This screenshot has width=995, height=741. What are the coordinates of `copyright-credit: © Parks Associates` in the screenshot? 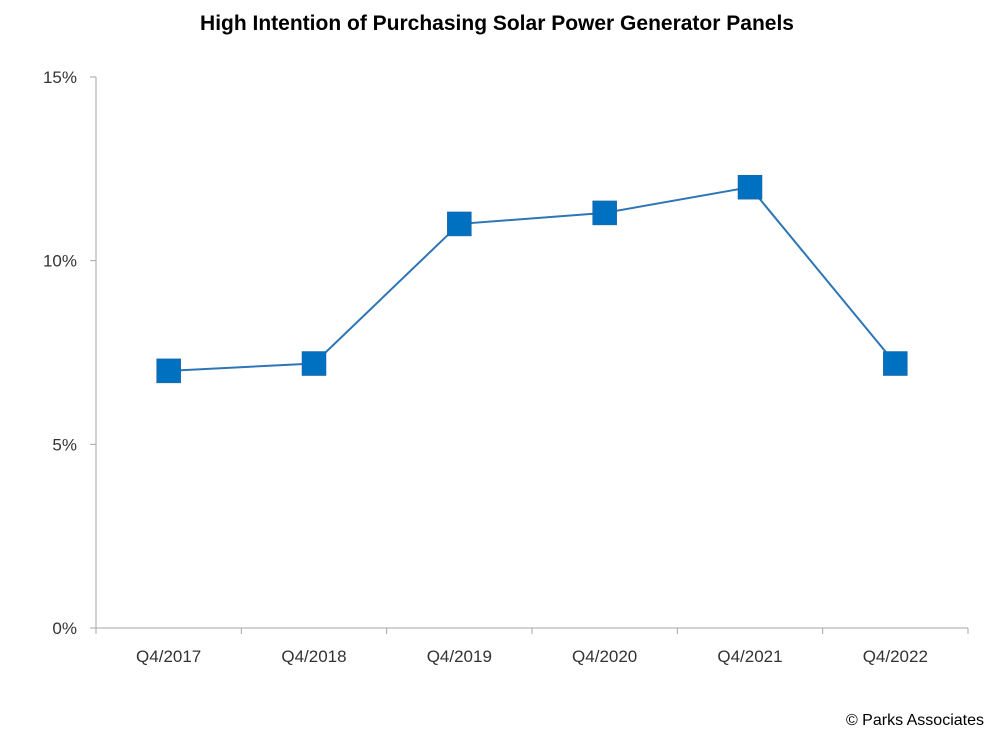 It's located at (915, 720).